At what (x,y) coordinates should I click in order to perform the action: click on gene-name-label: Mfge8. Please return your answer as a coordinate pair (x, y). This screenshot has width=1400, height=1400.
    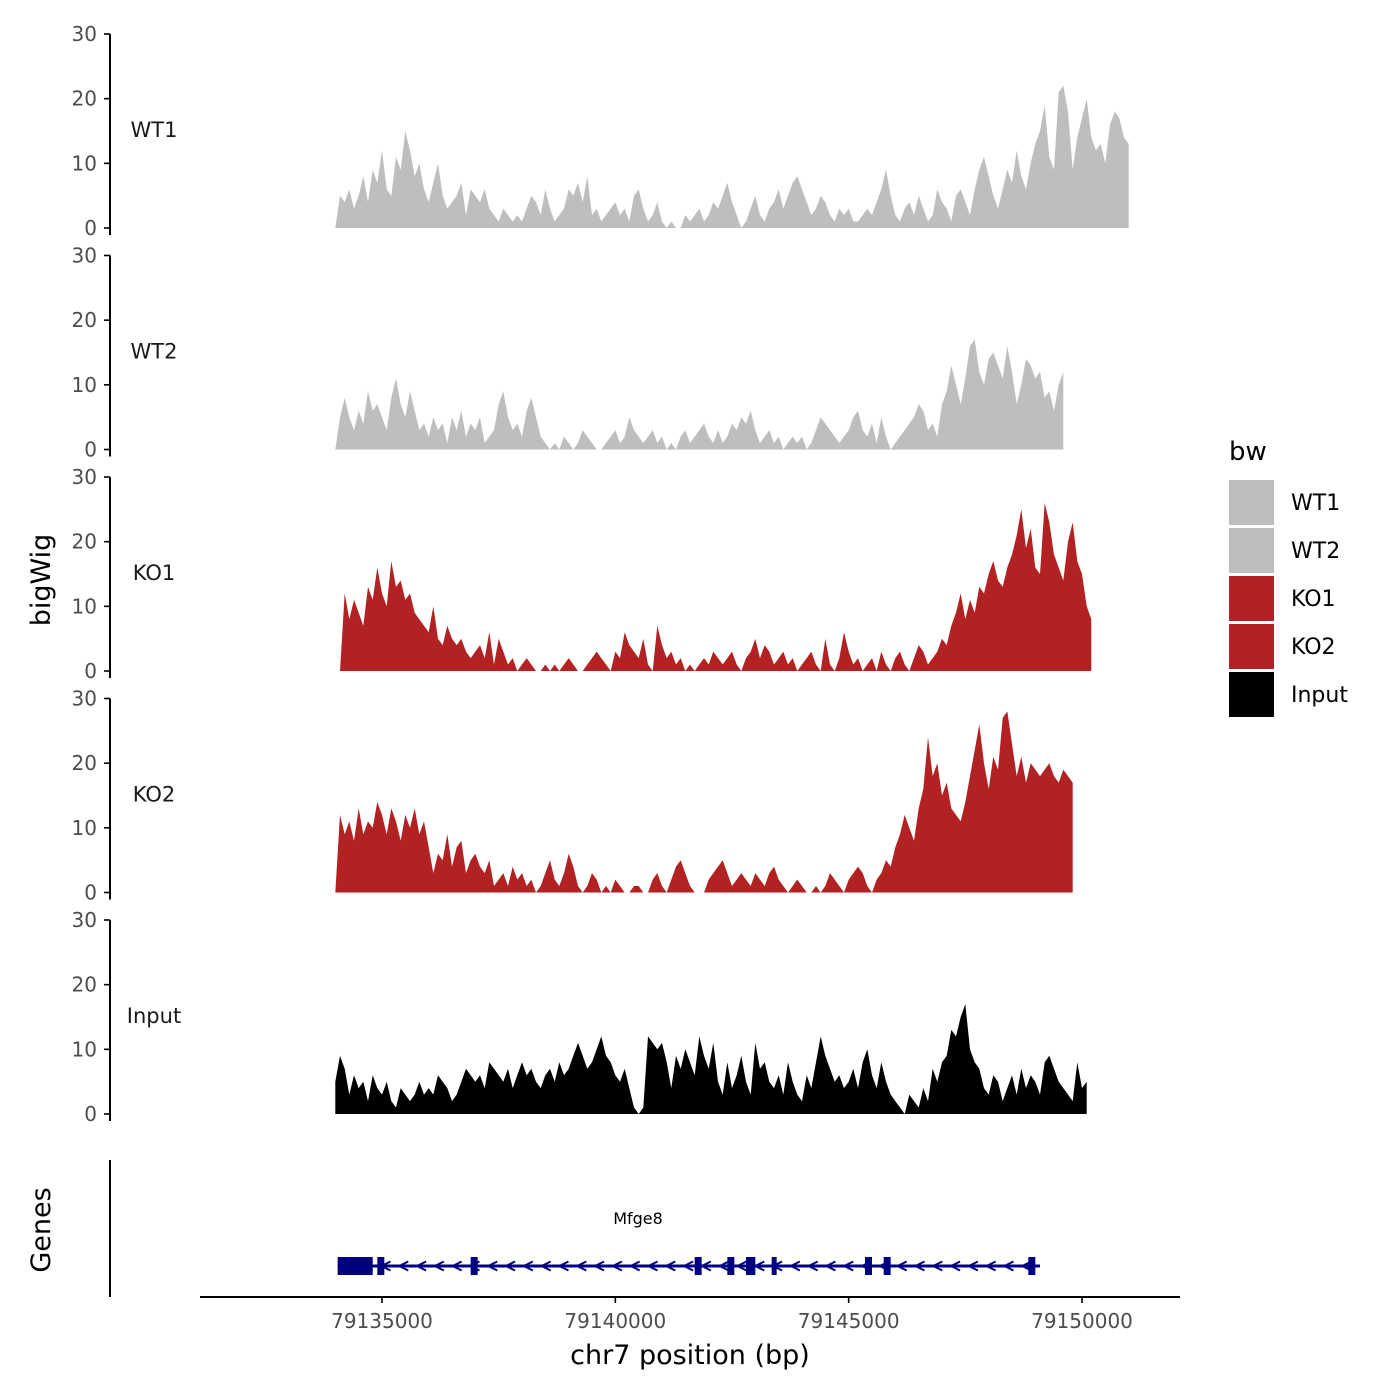
    Looking at the image, I should click on (638, 1218).